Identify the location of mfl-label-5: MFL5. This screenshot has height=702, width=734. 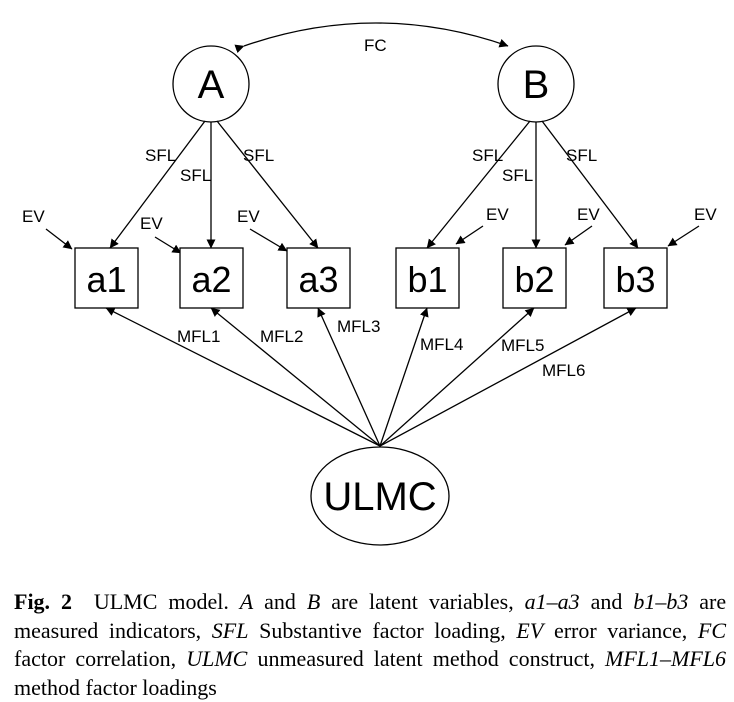
(522, 345).